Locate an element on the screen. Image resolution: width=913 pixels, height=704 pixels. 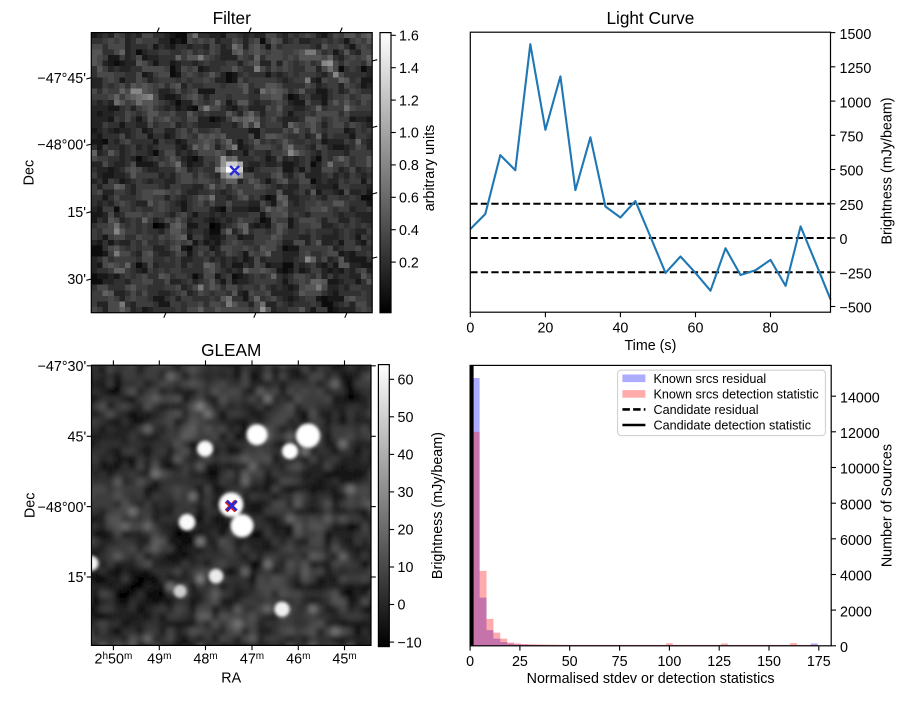
svg-text: 1500 is located at coordinates (856, 35).